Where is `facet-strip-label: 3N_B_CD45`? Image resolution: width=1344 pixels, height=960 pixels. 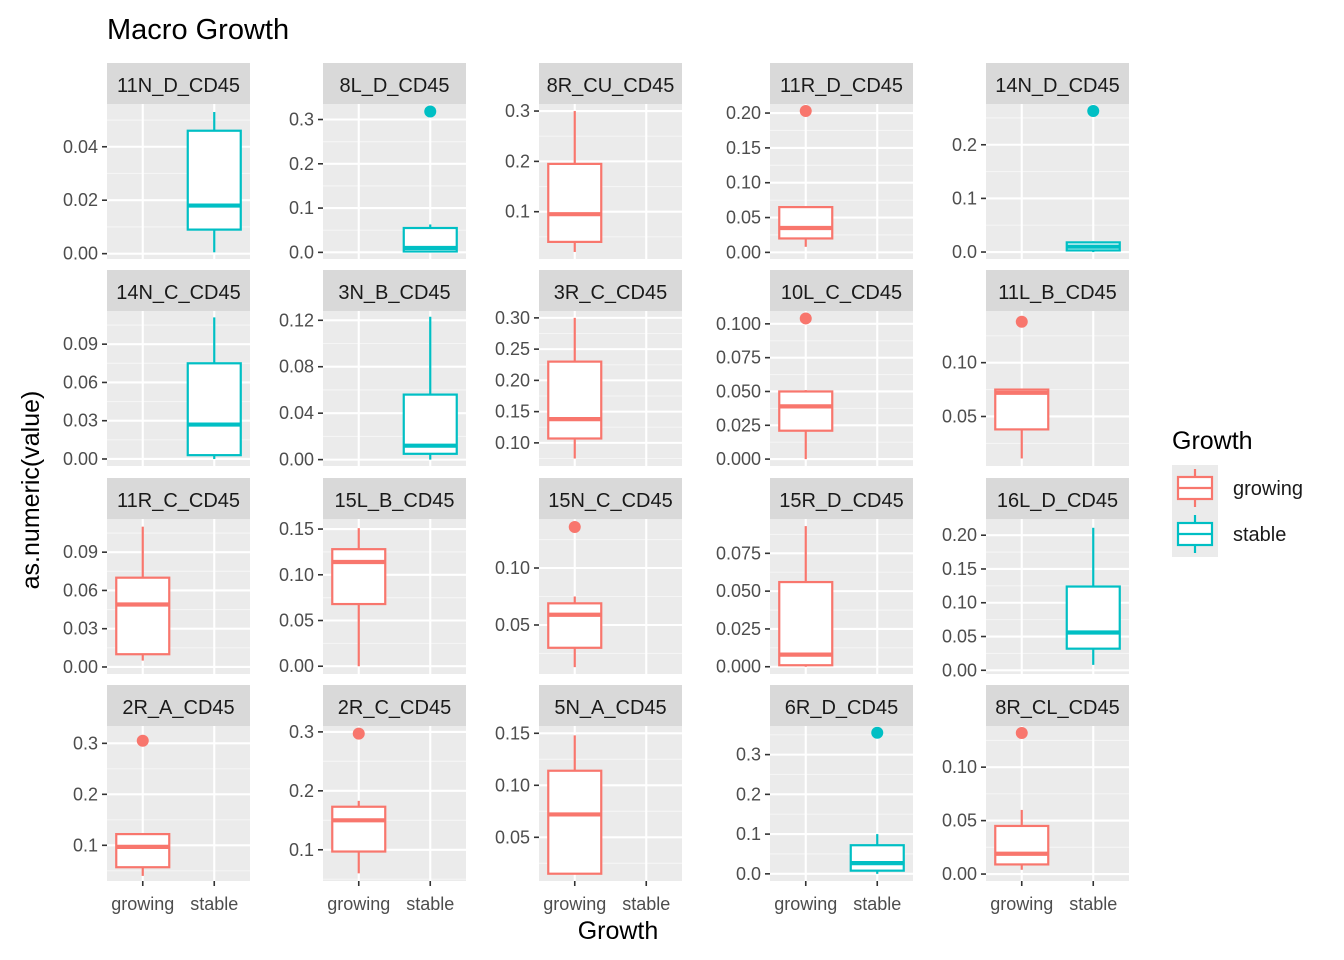
facet-strip-label: 3N_B_CD45 is located at coordinates (394, 293).